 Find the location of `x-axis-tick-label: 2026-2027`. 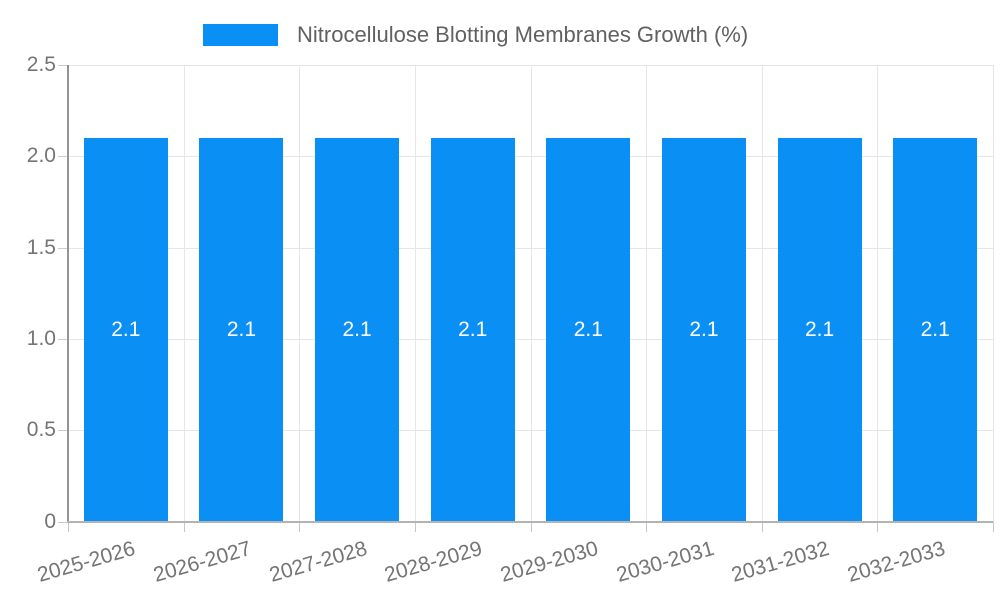

x-axis-tick-label: 2026-2027 is located at coordinates (202, 562).